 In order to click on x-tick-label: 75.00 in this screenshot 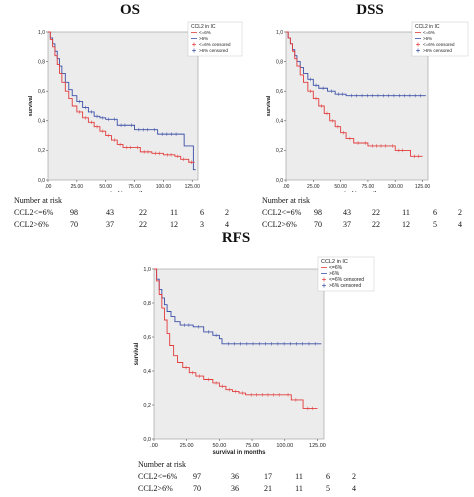, I will do `click(252, 446)`.